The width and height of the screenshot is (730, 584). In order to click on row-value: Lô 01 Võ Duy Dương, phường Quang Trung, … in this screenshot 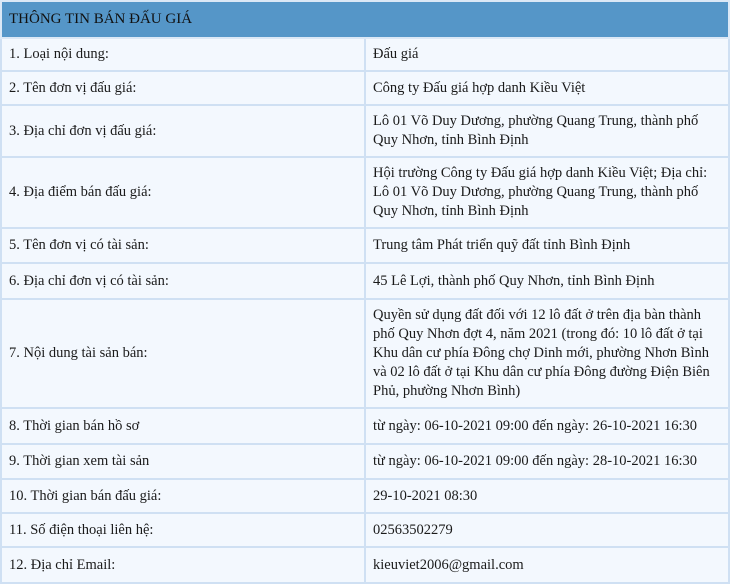, I will do `click(547, 131)`.